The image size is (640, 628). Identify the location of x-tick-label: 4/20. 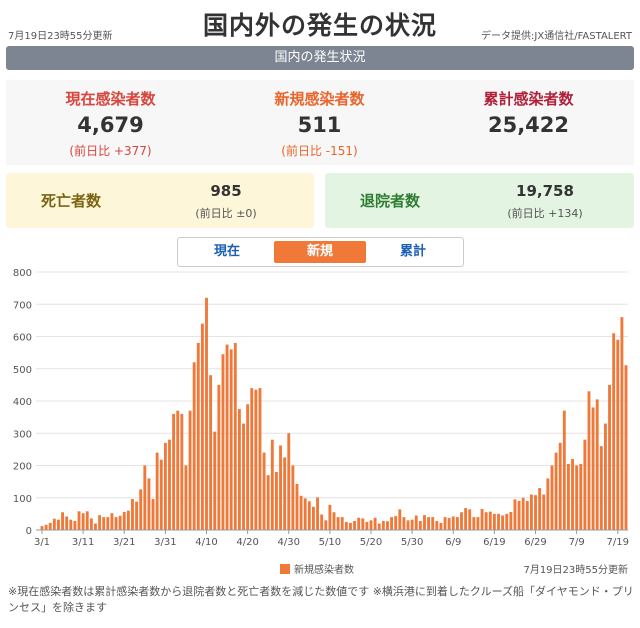
(247, 542).